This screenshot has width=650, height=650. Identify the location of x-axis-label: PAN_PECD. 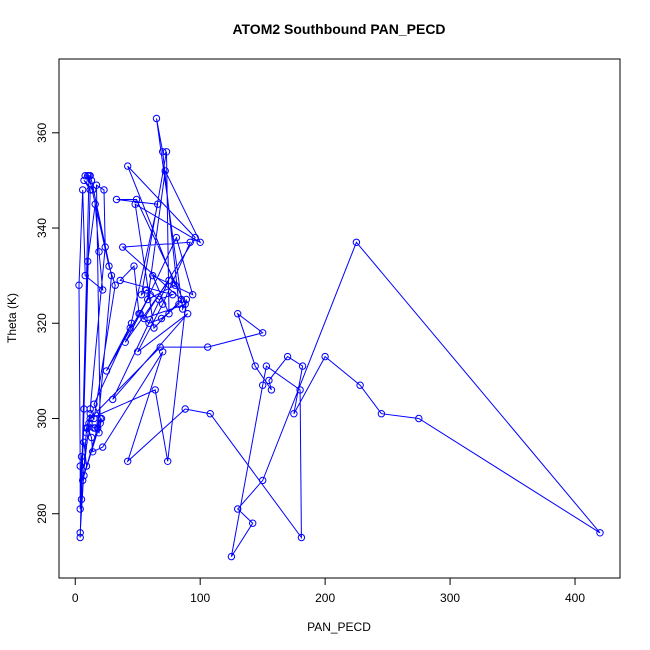
(339, 627).